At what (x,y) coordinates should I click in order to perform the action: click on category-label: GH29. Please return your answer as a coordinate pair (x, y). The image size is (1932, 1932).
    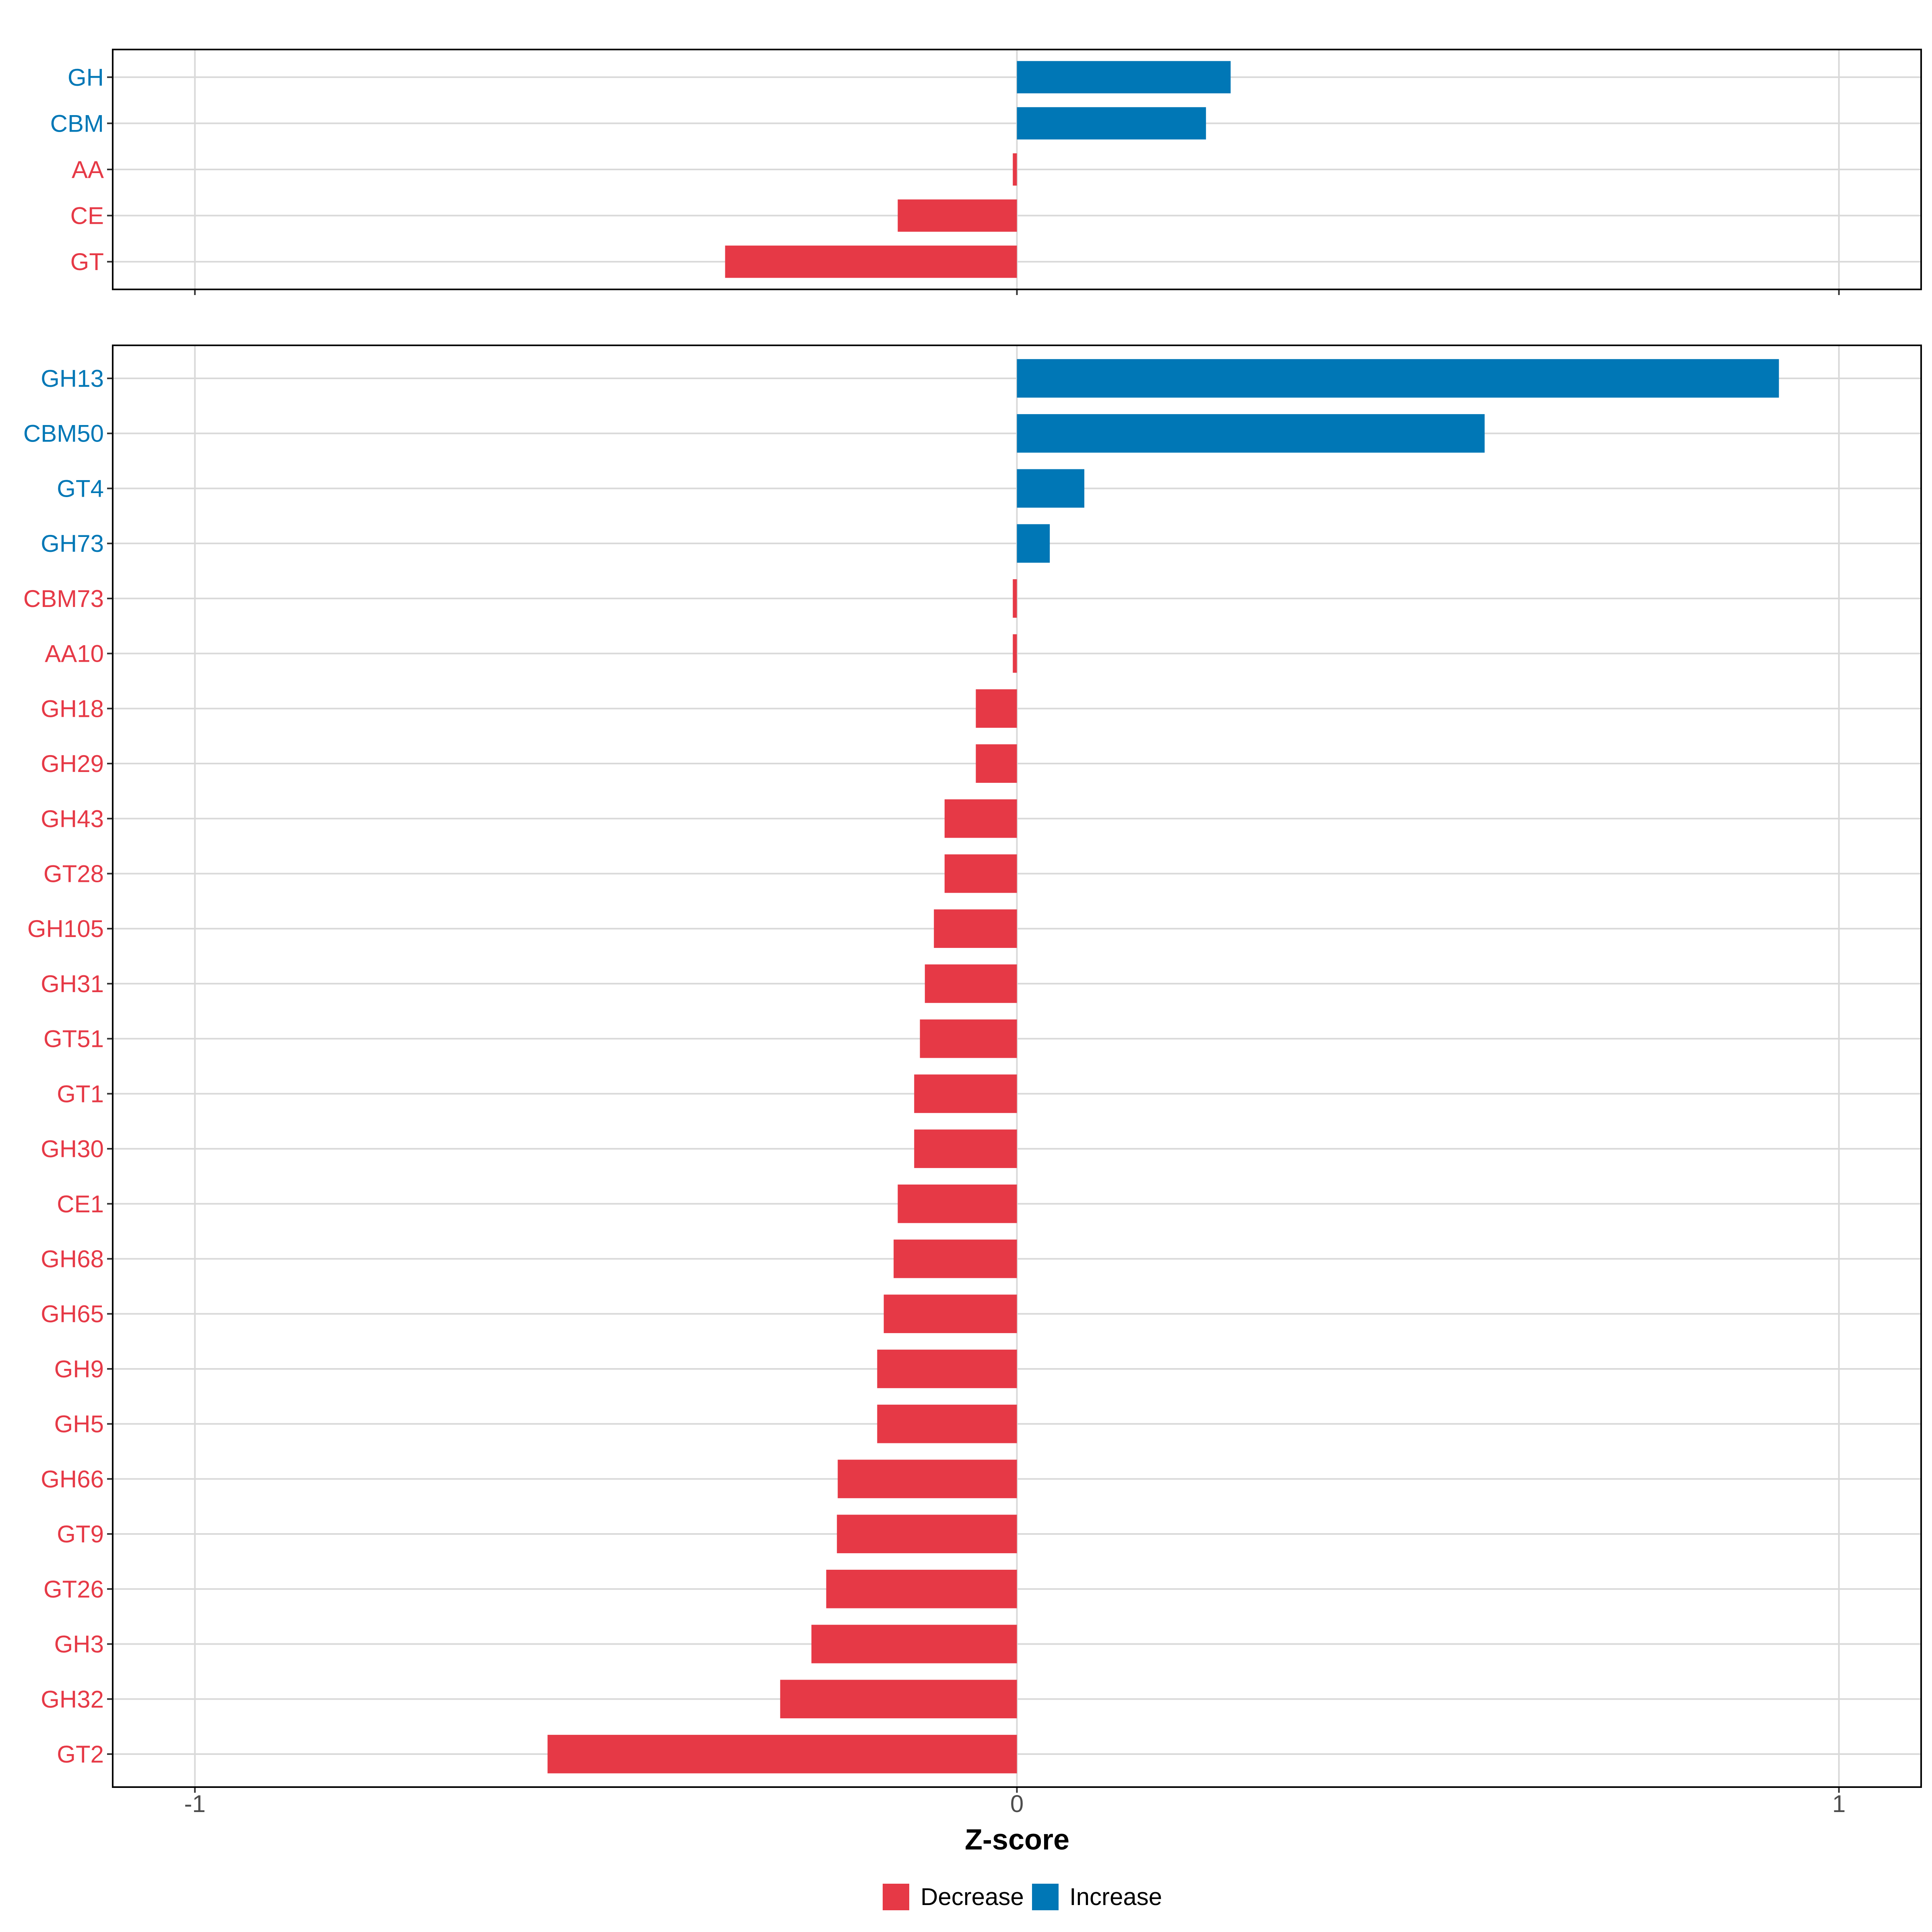
    Looking at the image, I should click on (72, 763).